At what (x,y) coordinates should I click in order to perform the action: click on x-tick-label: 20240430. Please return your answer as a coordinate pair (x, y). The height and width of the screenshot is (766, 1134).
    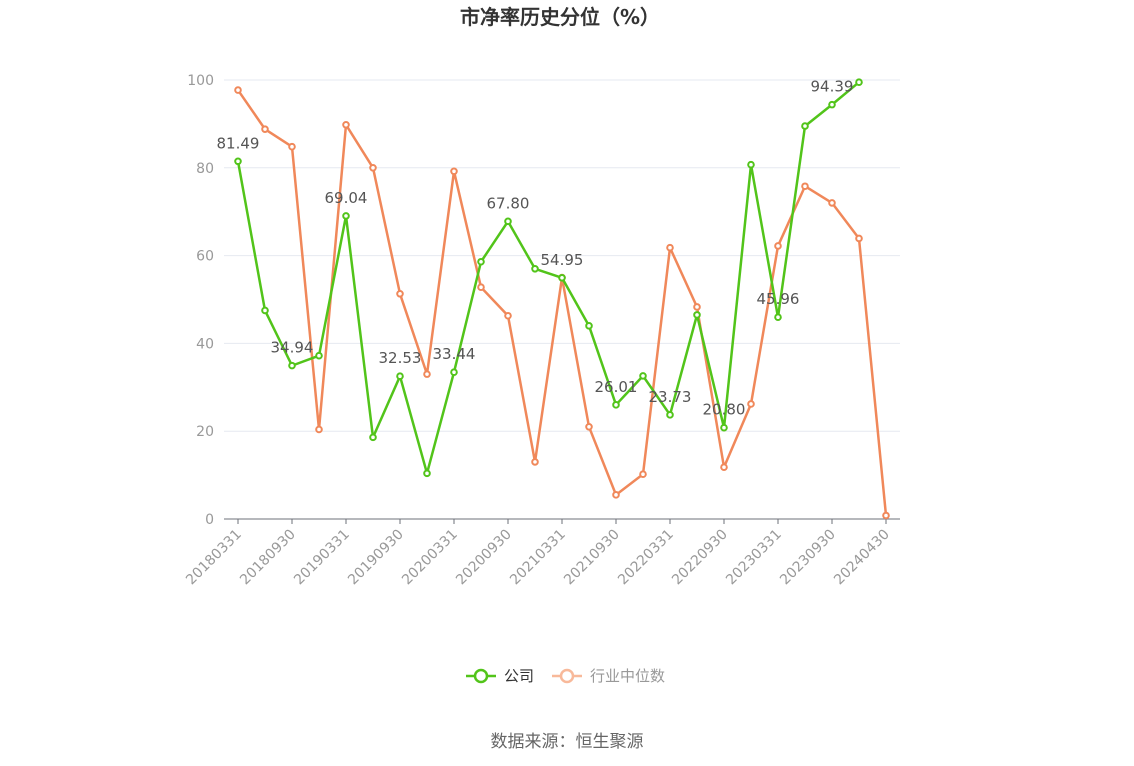
    Looking at the image, I should click on (862, 558).